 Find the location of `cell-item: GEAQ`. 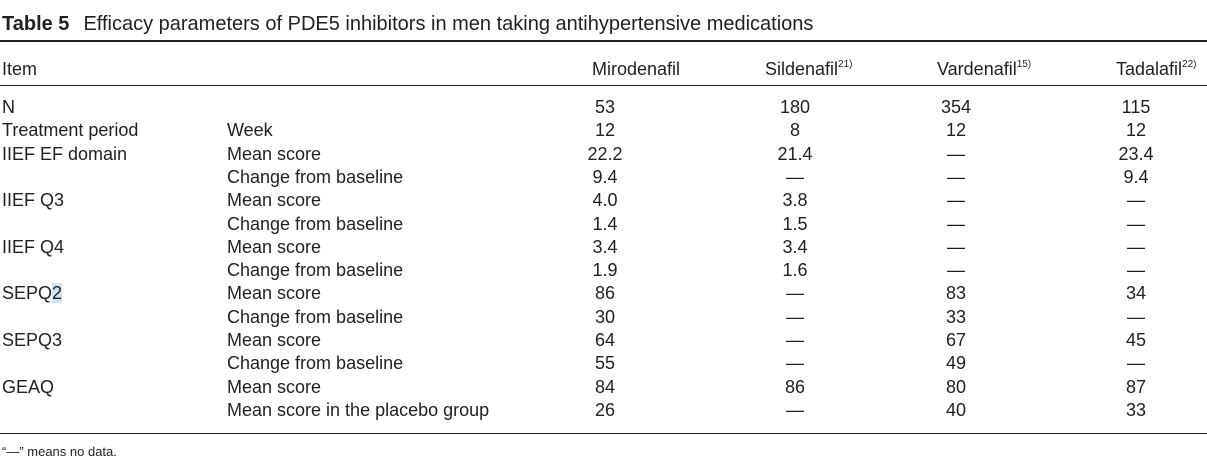

cell-item: GEAQ is located at coordinates (28, 387).